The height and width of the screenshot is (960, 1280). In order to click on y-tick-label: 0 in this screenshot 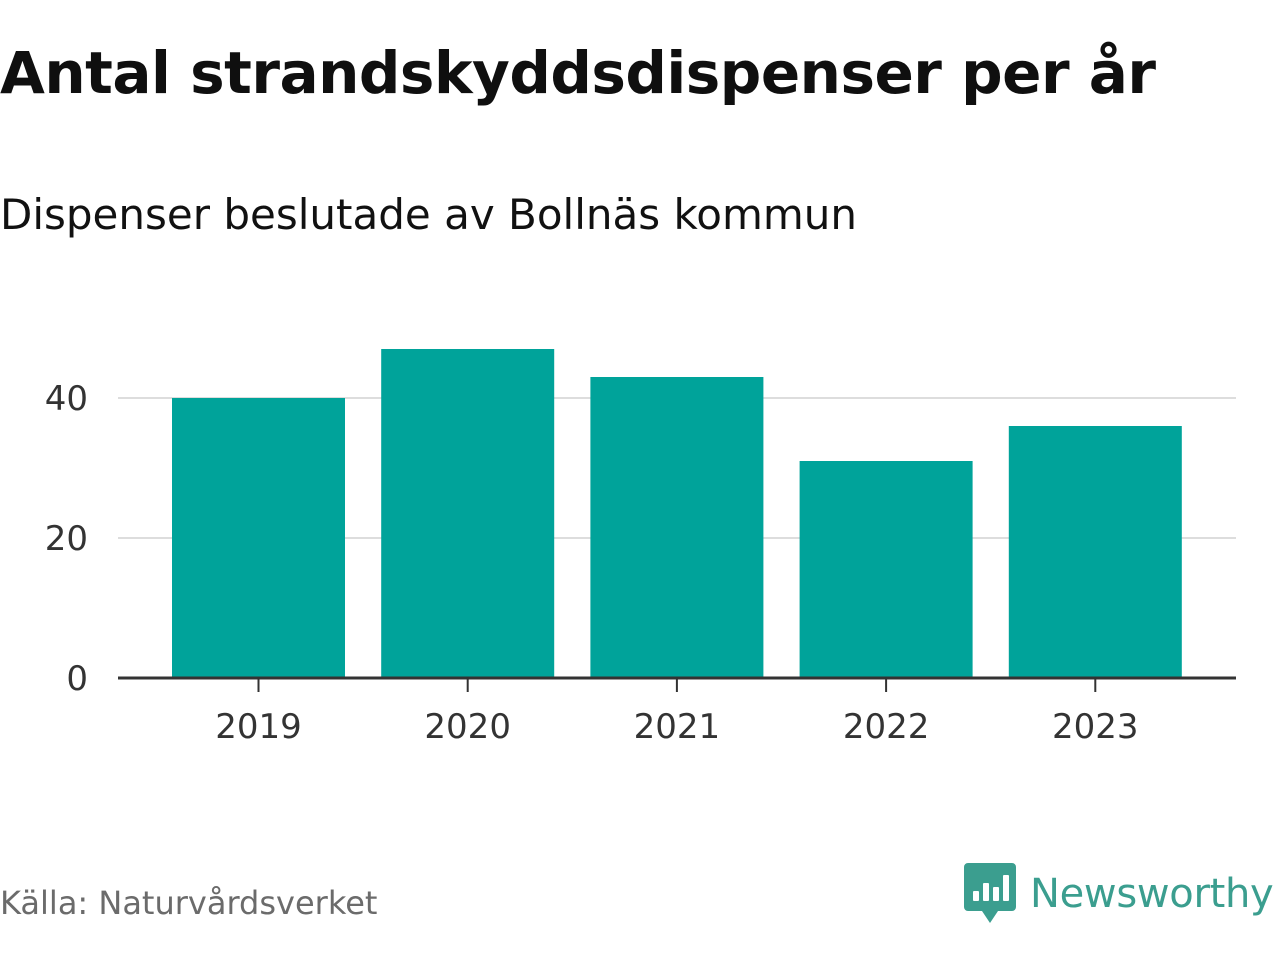, I will do `click(77, 679)`.